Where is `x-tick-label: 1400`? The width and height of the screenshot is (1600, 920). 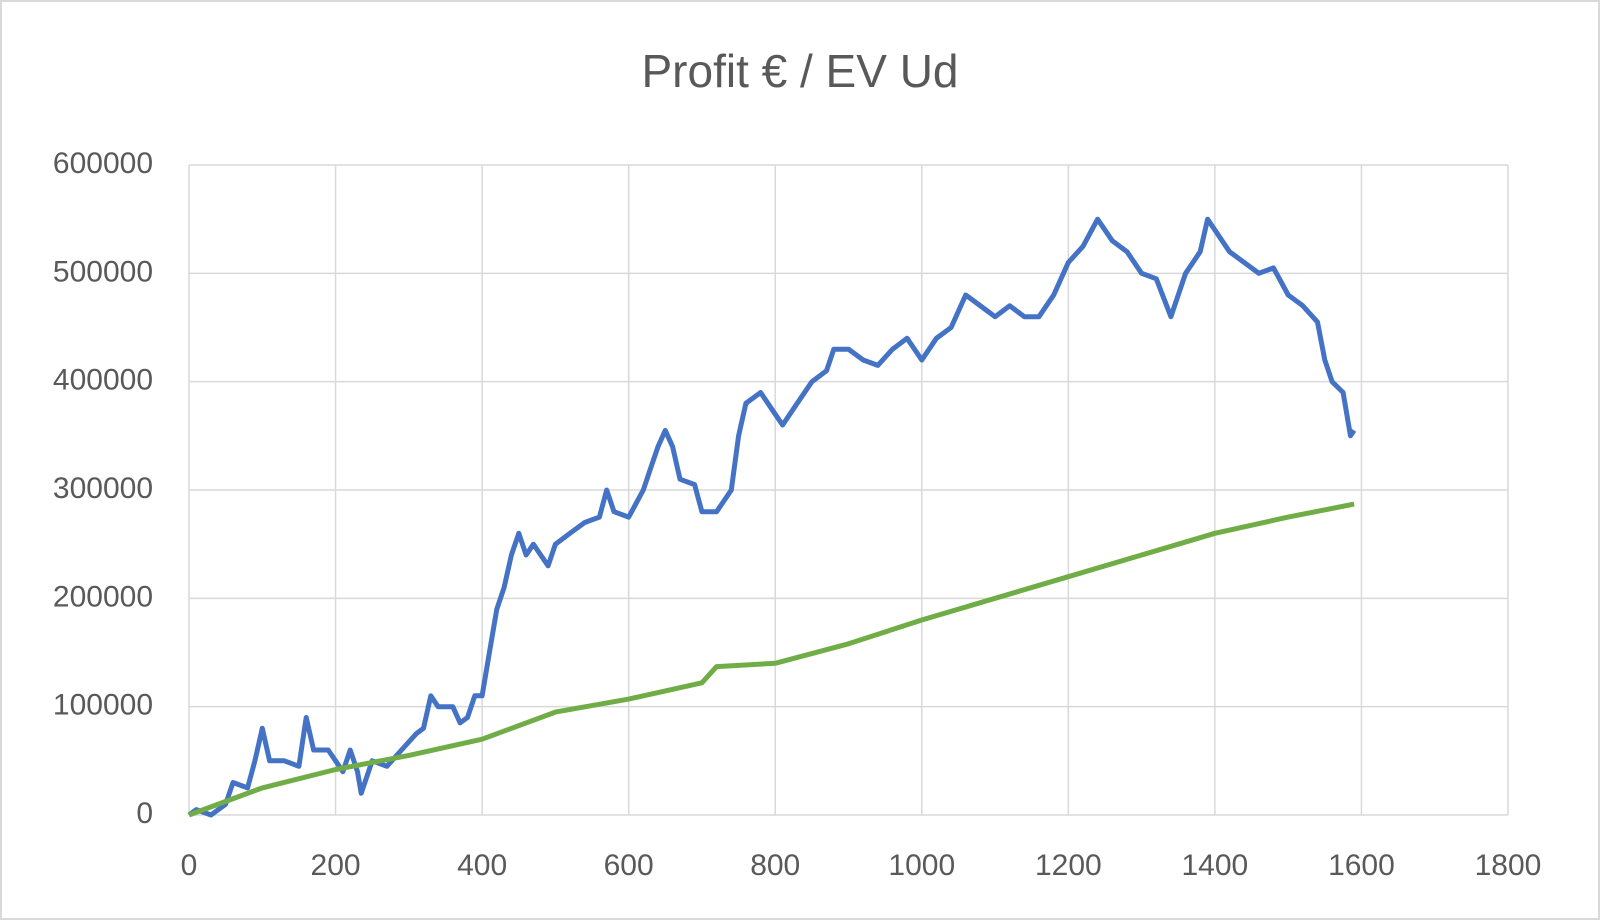 x-tick-label: 1400 is located at coordinates (1215, 865).